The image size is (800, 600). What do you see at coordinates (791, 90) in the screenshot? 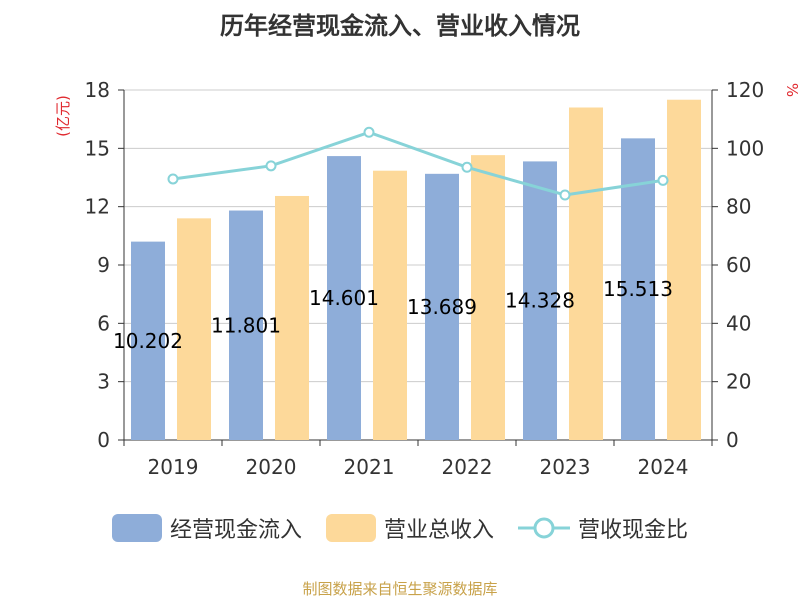
I see `right-axis-unit: %` at bounding box center [791, 90].